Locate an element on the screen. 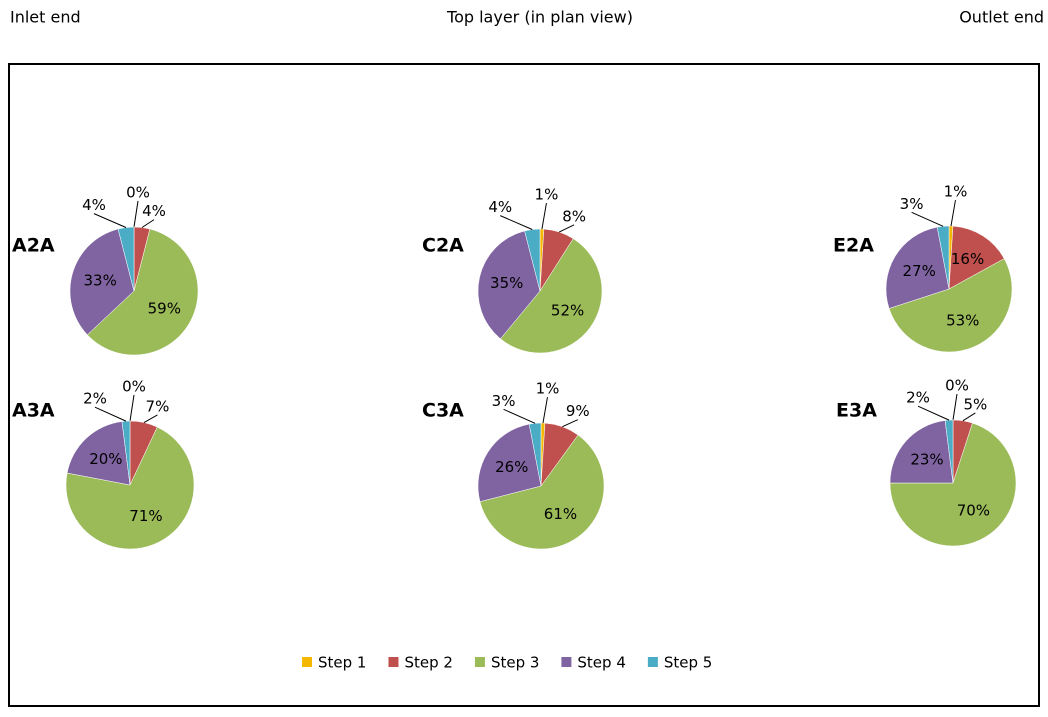 Image resolution: width=1048 pixels, height=717 pixels. data-label: 5% is located at coordinates (975, 404).